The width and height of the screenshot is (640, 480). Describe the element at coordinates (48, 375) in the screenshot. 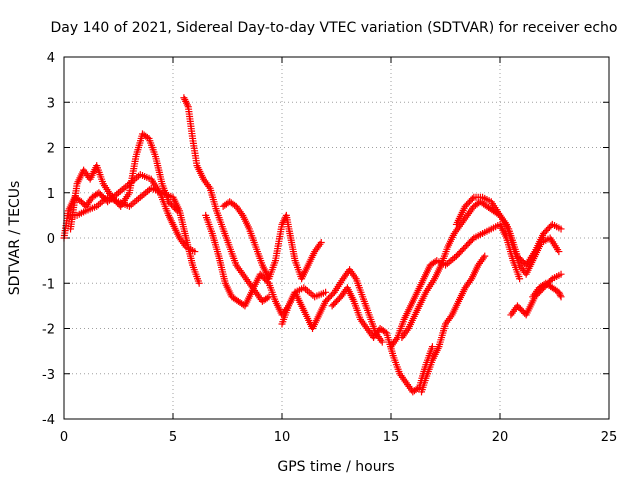

I see `y-tick-label: -3` at that location.